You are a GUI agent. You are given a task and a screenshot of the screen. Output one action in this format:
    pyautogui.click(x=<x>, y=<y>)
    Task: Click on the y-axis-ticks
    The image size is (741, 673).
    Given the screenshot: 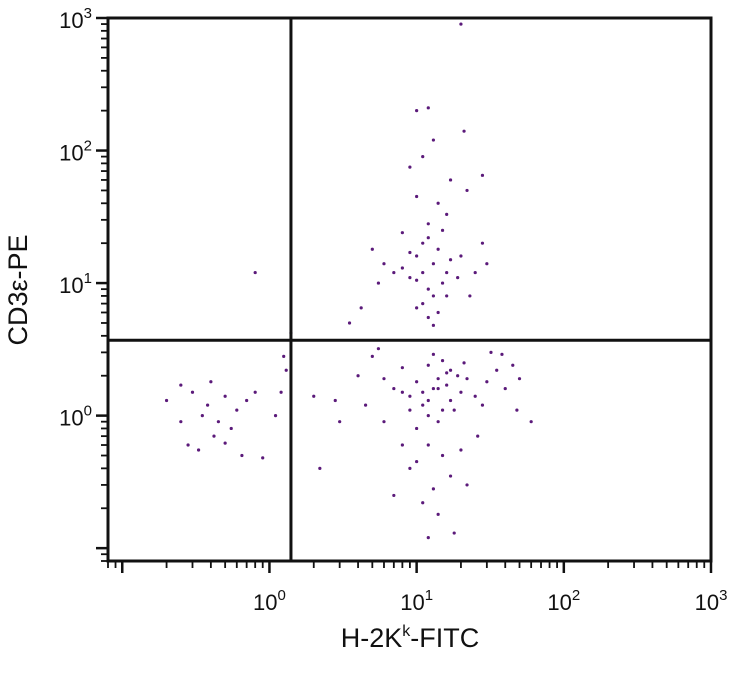 What is the action you would take?
    pyautogui.click(x=102, y=289)
    